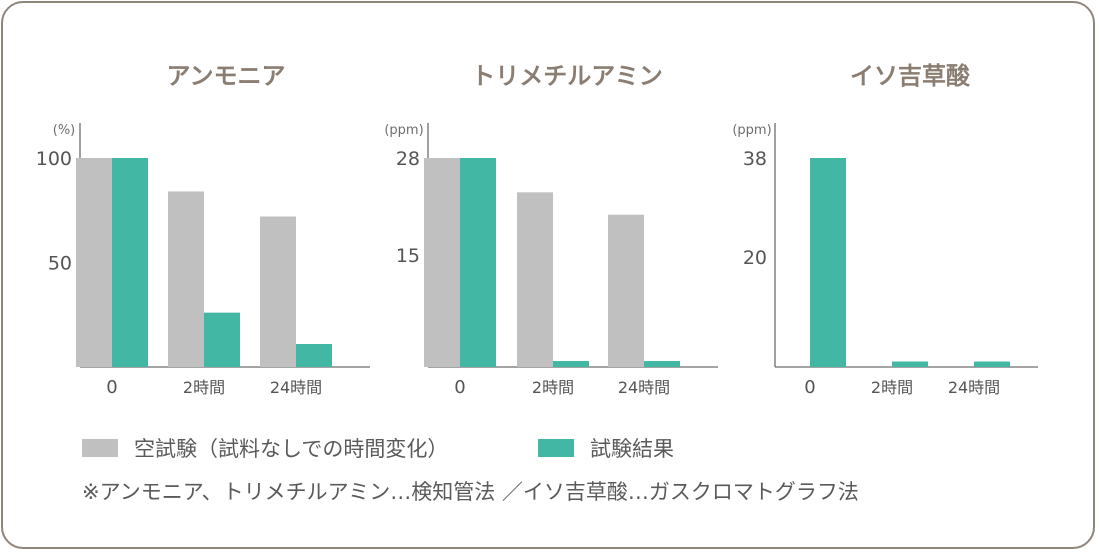  Describe the element at coordinates (755, 258) in the screenshot. I see `y-tick-label: 20` at that location.